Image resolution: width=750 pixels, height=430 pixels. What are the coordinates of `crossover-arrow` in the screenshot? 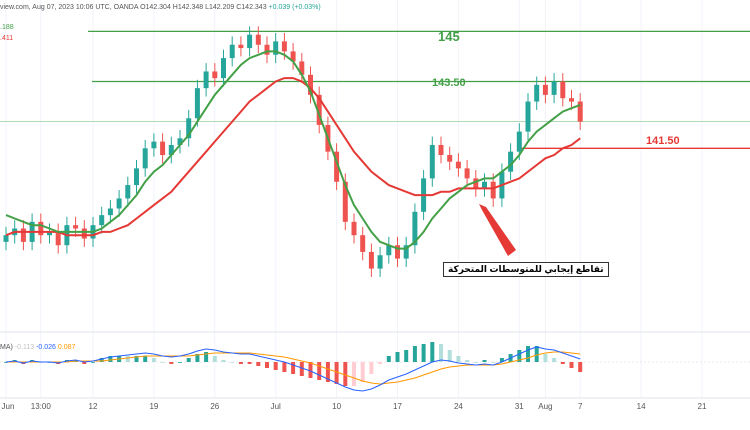 It's located at (497, 230).